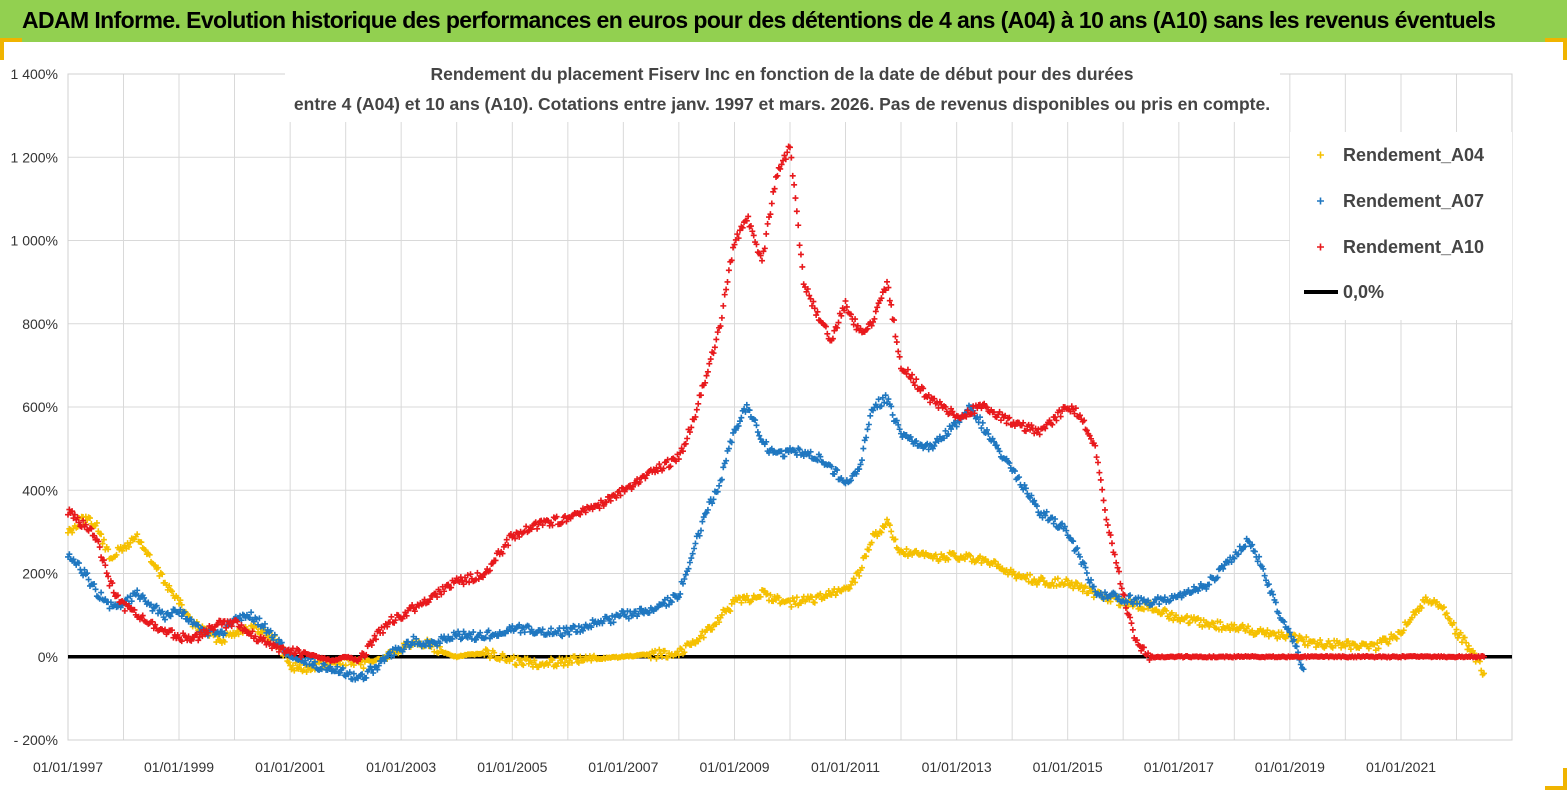 Image resolution: width=1567 pixels, height=790 pixels. Describe the element at coordinates (34, 74) in the screenshot. I see `y-tick-label: 1 400%` at that location.